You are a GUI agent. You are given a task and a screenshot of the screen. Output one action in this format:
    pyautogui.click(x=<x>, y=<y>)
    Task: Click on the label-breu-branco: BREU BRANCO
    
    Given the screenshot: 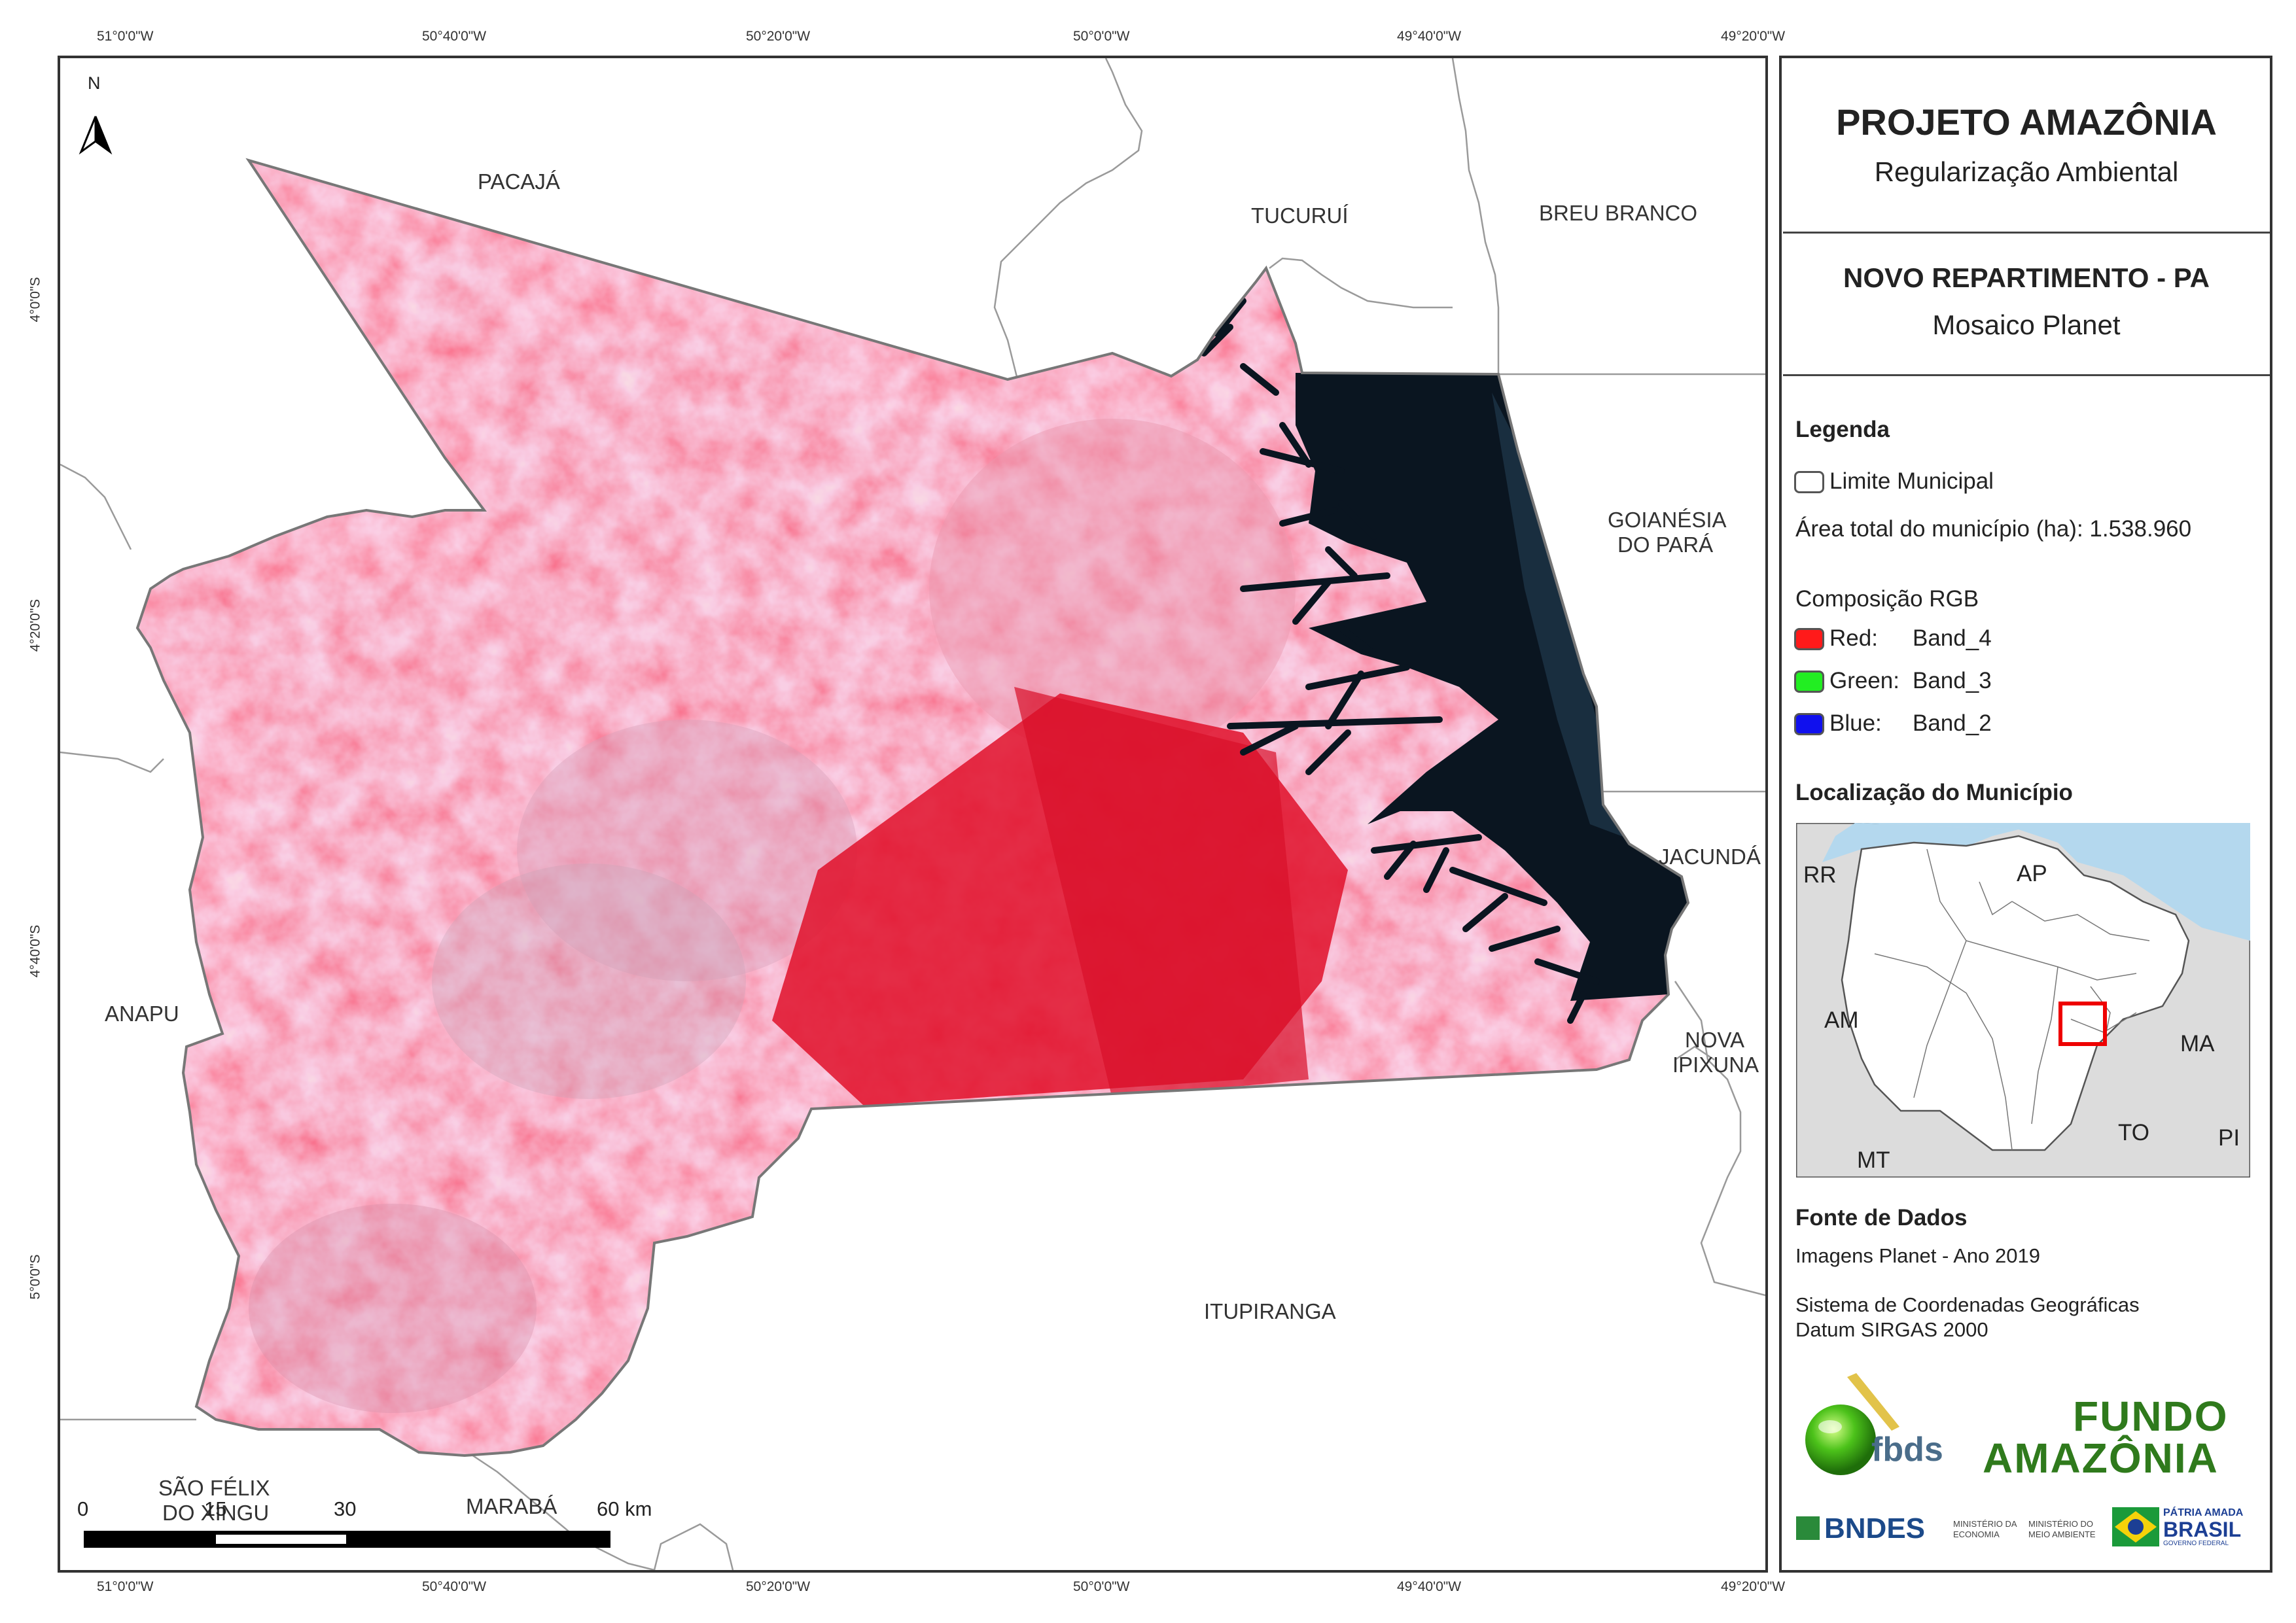 What is the action you would take?
    pyautogui.click(x=1619, y=213)
    